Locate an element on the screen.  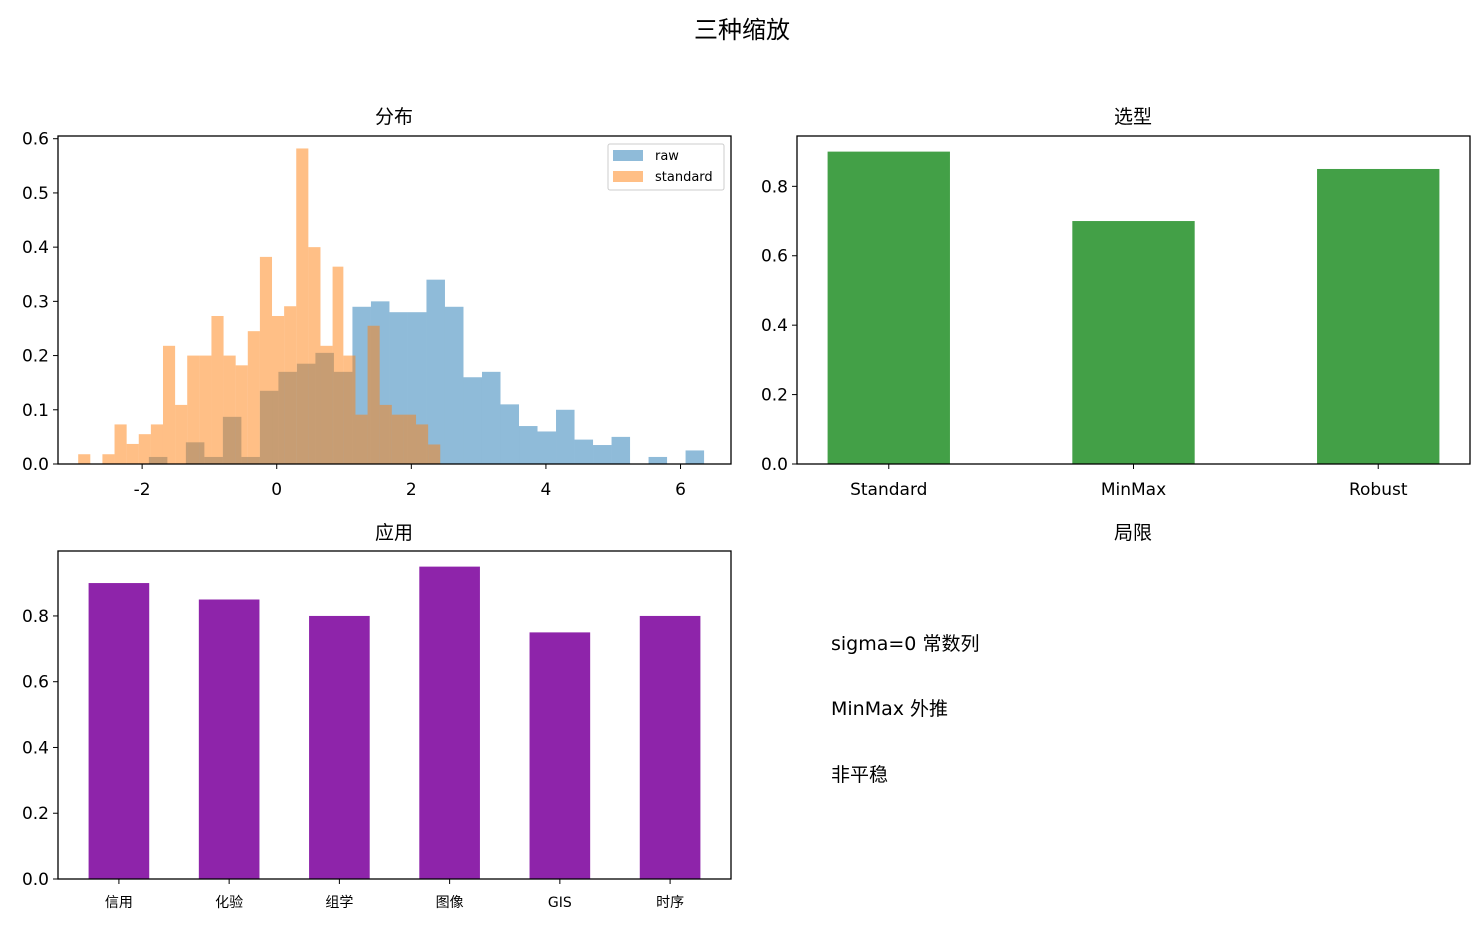
selection-xtick-label: Robust is located at coordinates (1378, 490).